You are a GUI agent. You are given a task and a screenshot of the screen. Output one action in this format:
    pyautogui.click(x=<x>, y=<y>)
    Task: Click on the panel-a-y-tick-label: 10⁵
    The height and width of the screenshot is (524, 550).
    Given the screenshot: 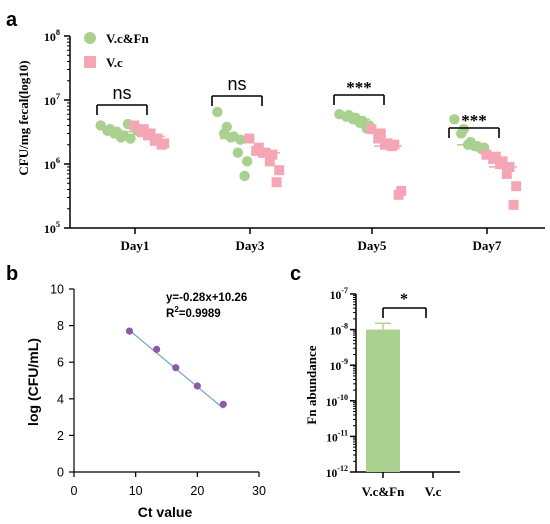 What is the action you would take?
    pyautogui.click(x=52, y=228)
    